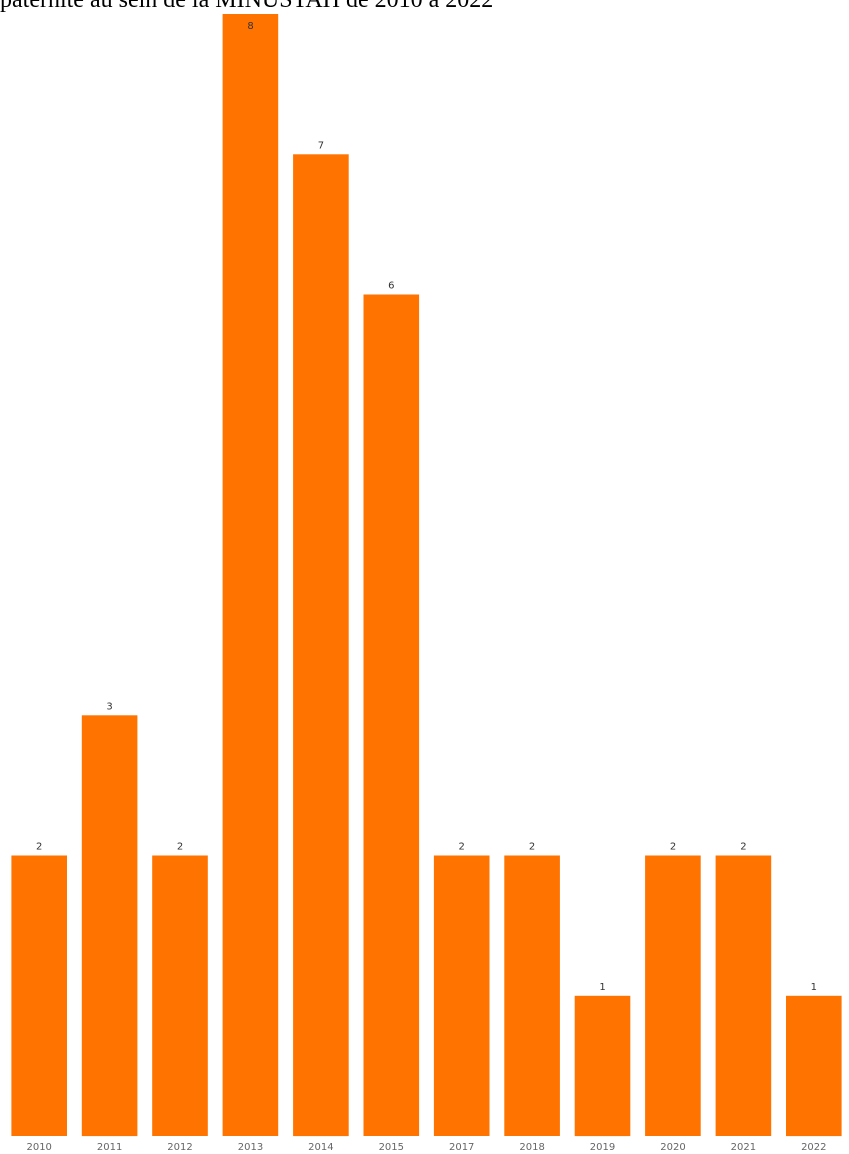 This screenshot has height=1154, width=849. Describe the element at coordinates (39, 996) in the screenshot. I see `bar-2010` at that location.